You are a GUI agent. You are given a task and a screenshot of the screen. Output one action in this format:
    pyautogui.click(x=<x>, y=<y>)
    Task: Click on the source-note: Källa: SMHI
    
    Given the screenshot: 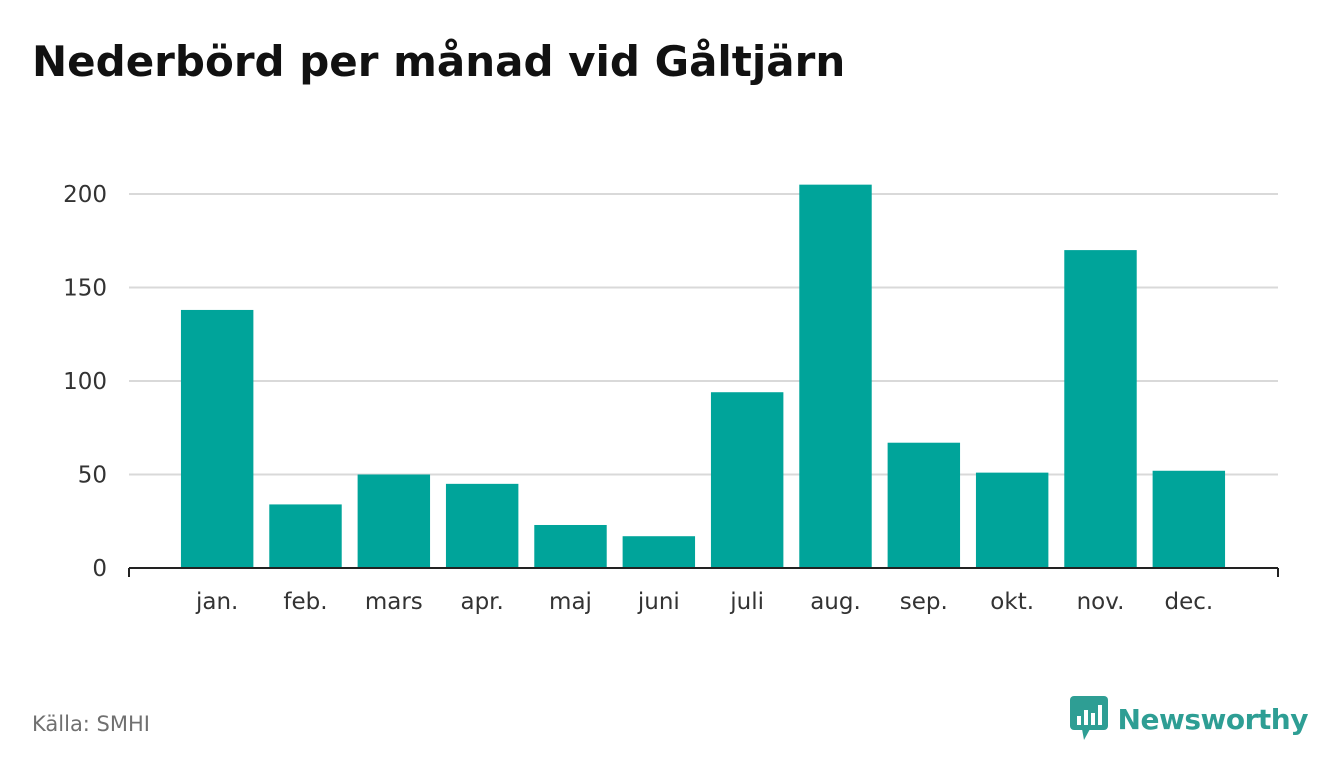 What is the action you would take?
    pyautogui.click(x=91, y=724)
    